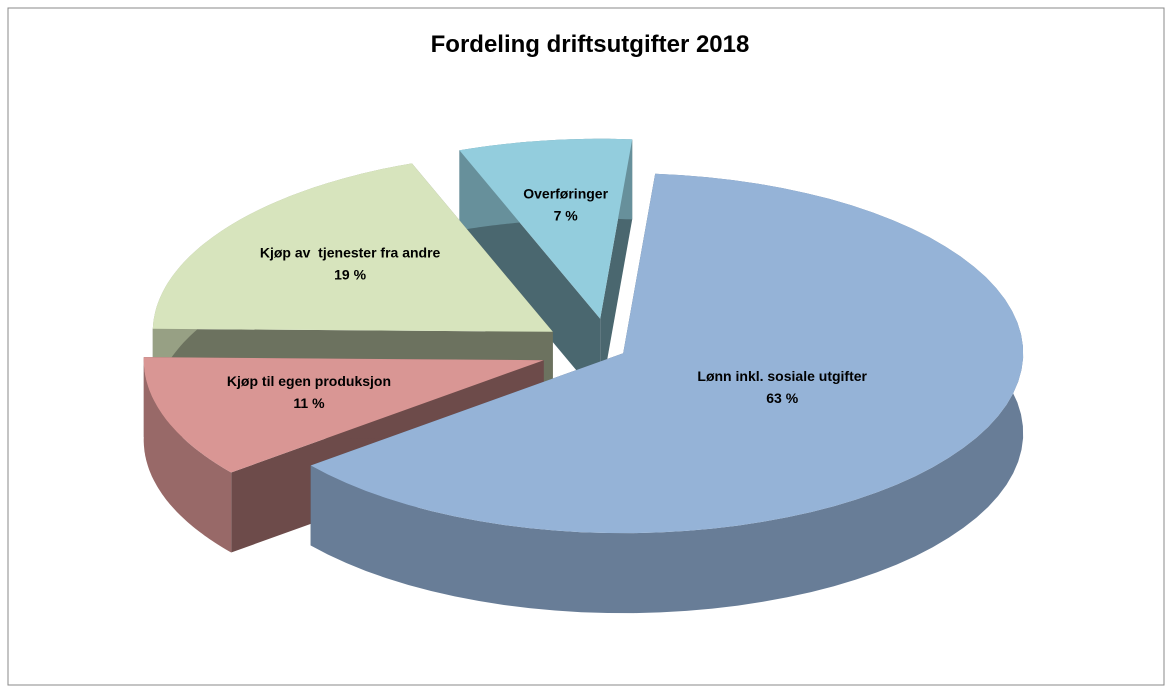  What do you see at coordinates (565, 193) in the screenshot?
I see `slice-label: Overføringer` at bounding box center [565, 193].